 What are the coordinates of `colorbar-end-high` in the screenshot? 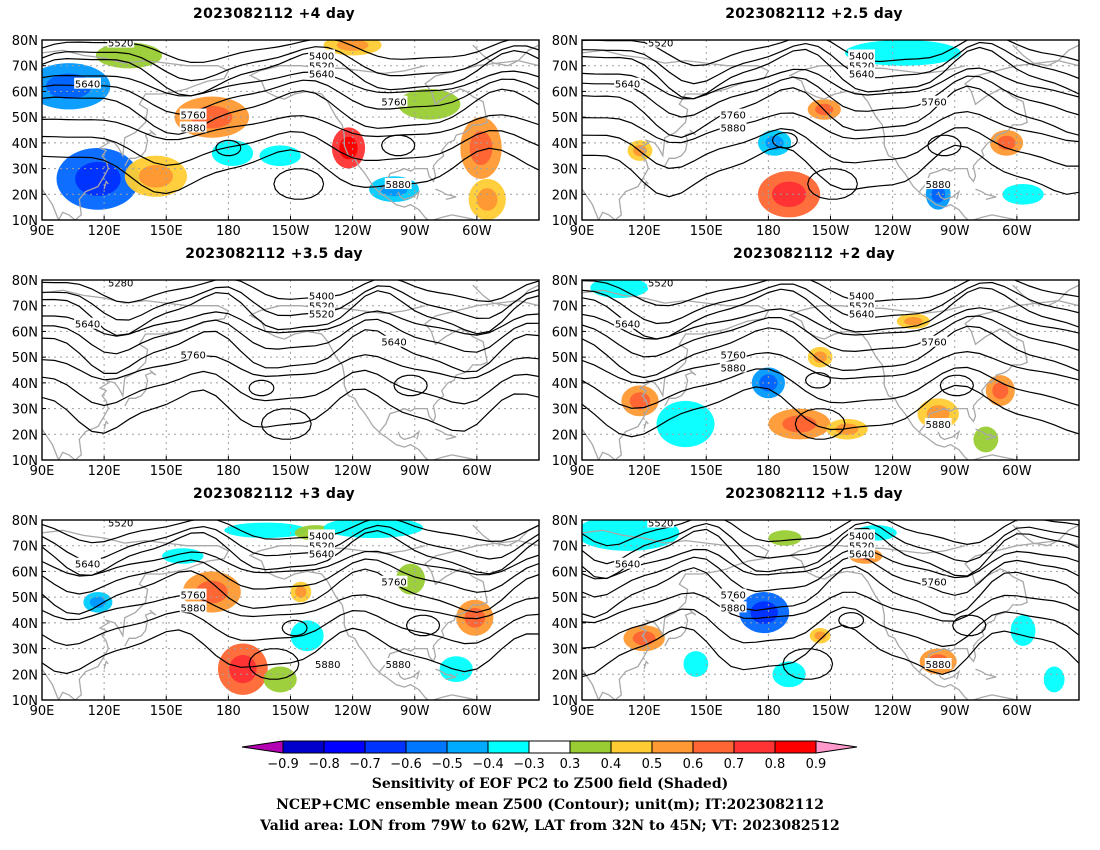 It's located at (836, 747).